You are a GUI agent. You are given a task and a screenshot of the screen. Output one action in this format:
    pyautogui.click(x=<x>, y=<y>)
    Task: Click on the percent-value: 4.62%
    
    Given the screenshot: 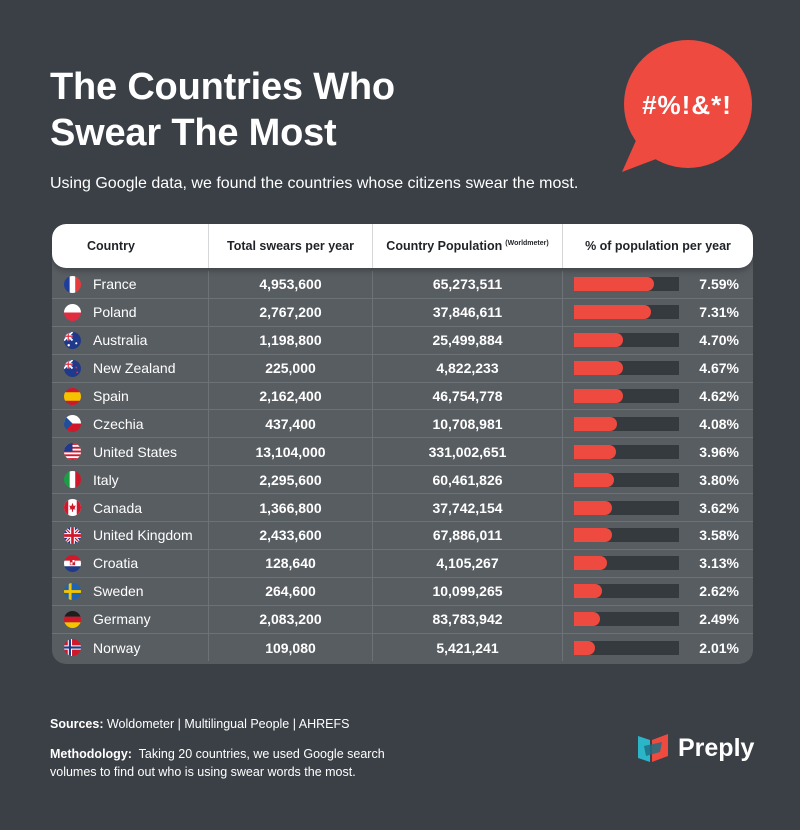 What is the action you would take?
    pyautogui.click(x=719, y=396)
    